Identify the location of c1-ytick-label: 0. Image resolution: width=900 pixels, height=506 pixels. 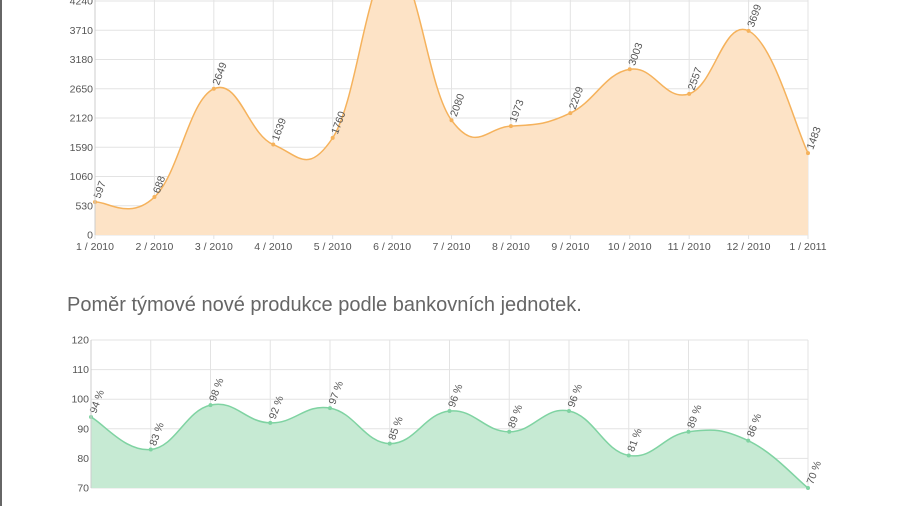
(90, 236).